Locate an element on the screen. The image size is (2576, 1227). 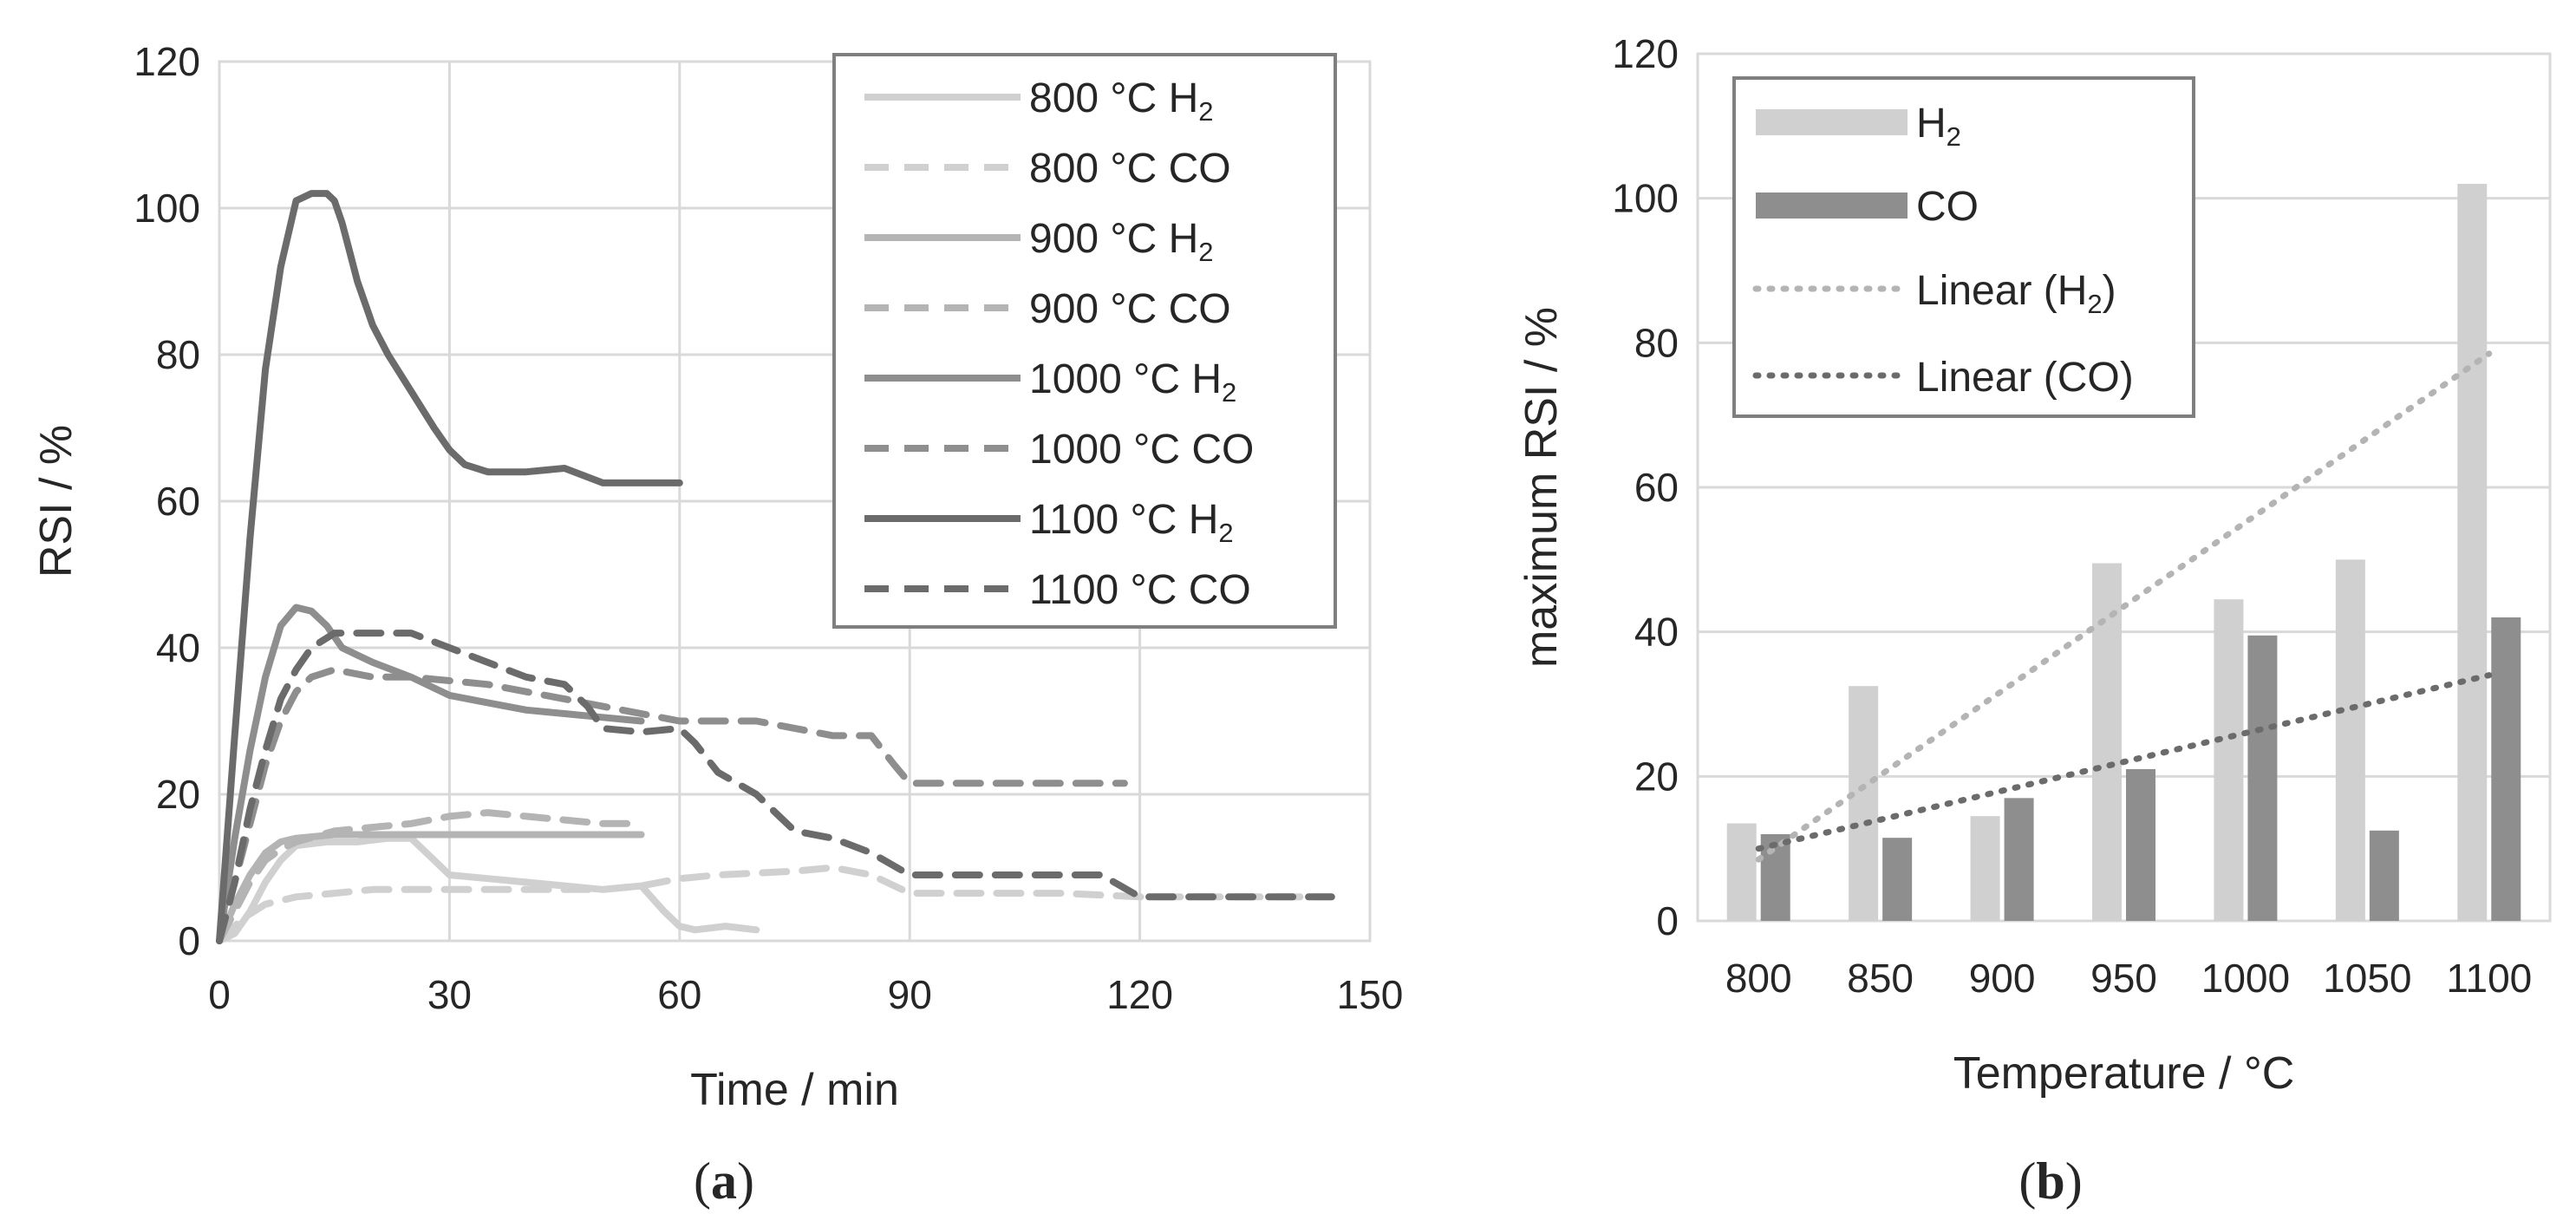
x-tick-label: 1000 is located at coordinates (2246, 978).